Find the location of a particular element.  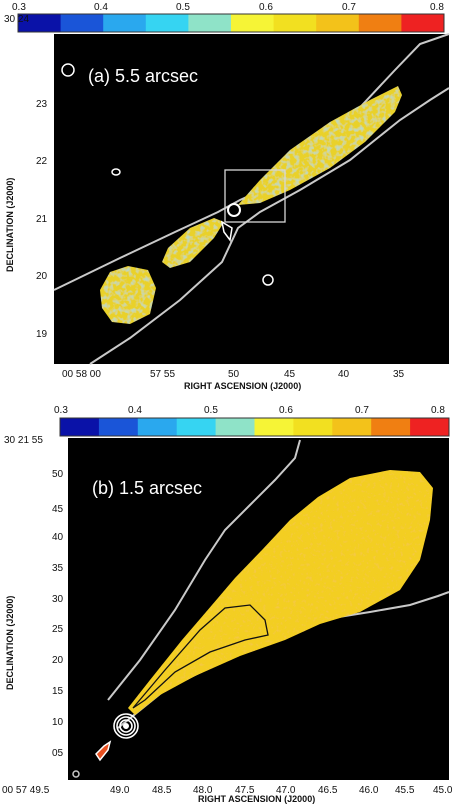

colorbar-a-tick-2: 0.5 is located at coordinates (183, 7).